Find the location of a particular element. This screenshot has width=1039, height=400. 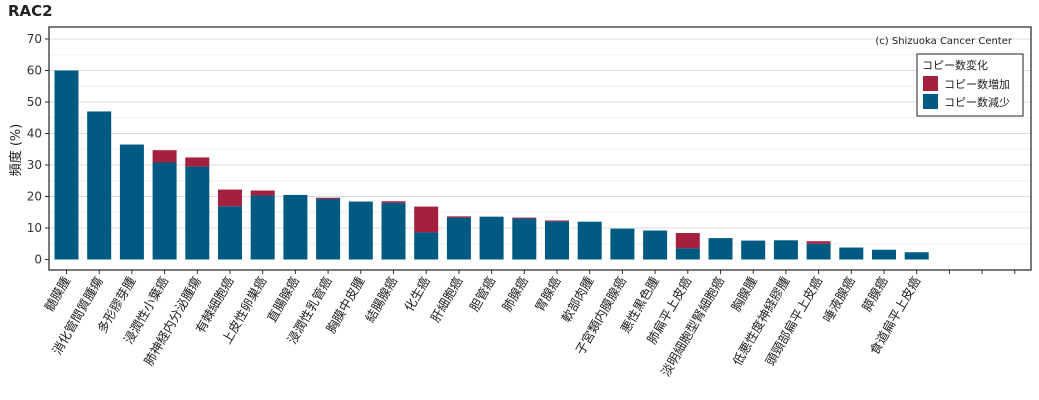

y-tick-label: 30 is located at coordinates (34, 165).